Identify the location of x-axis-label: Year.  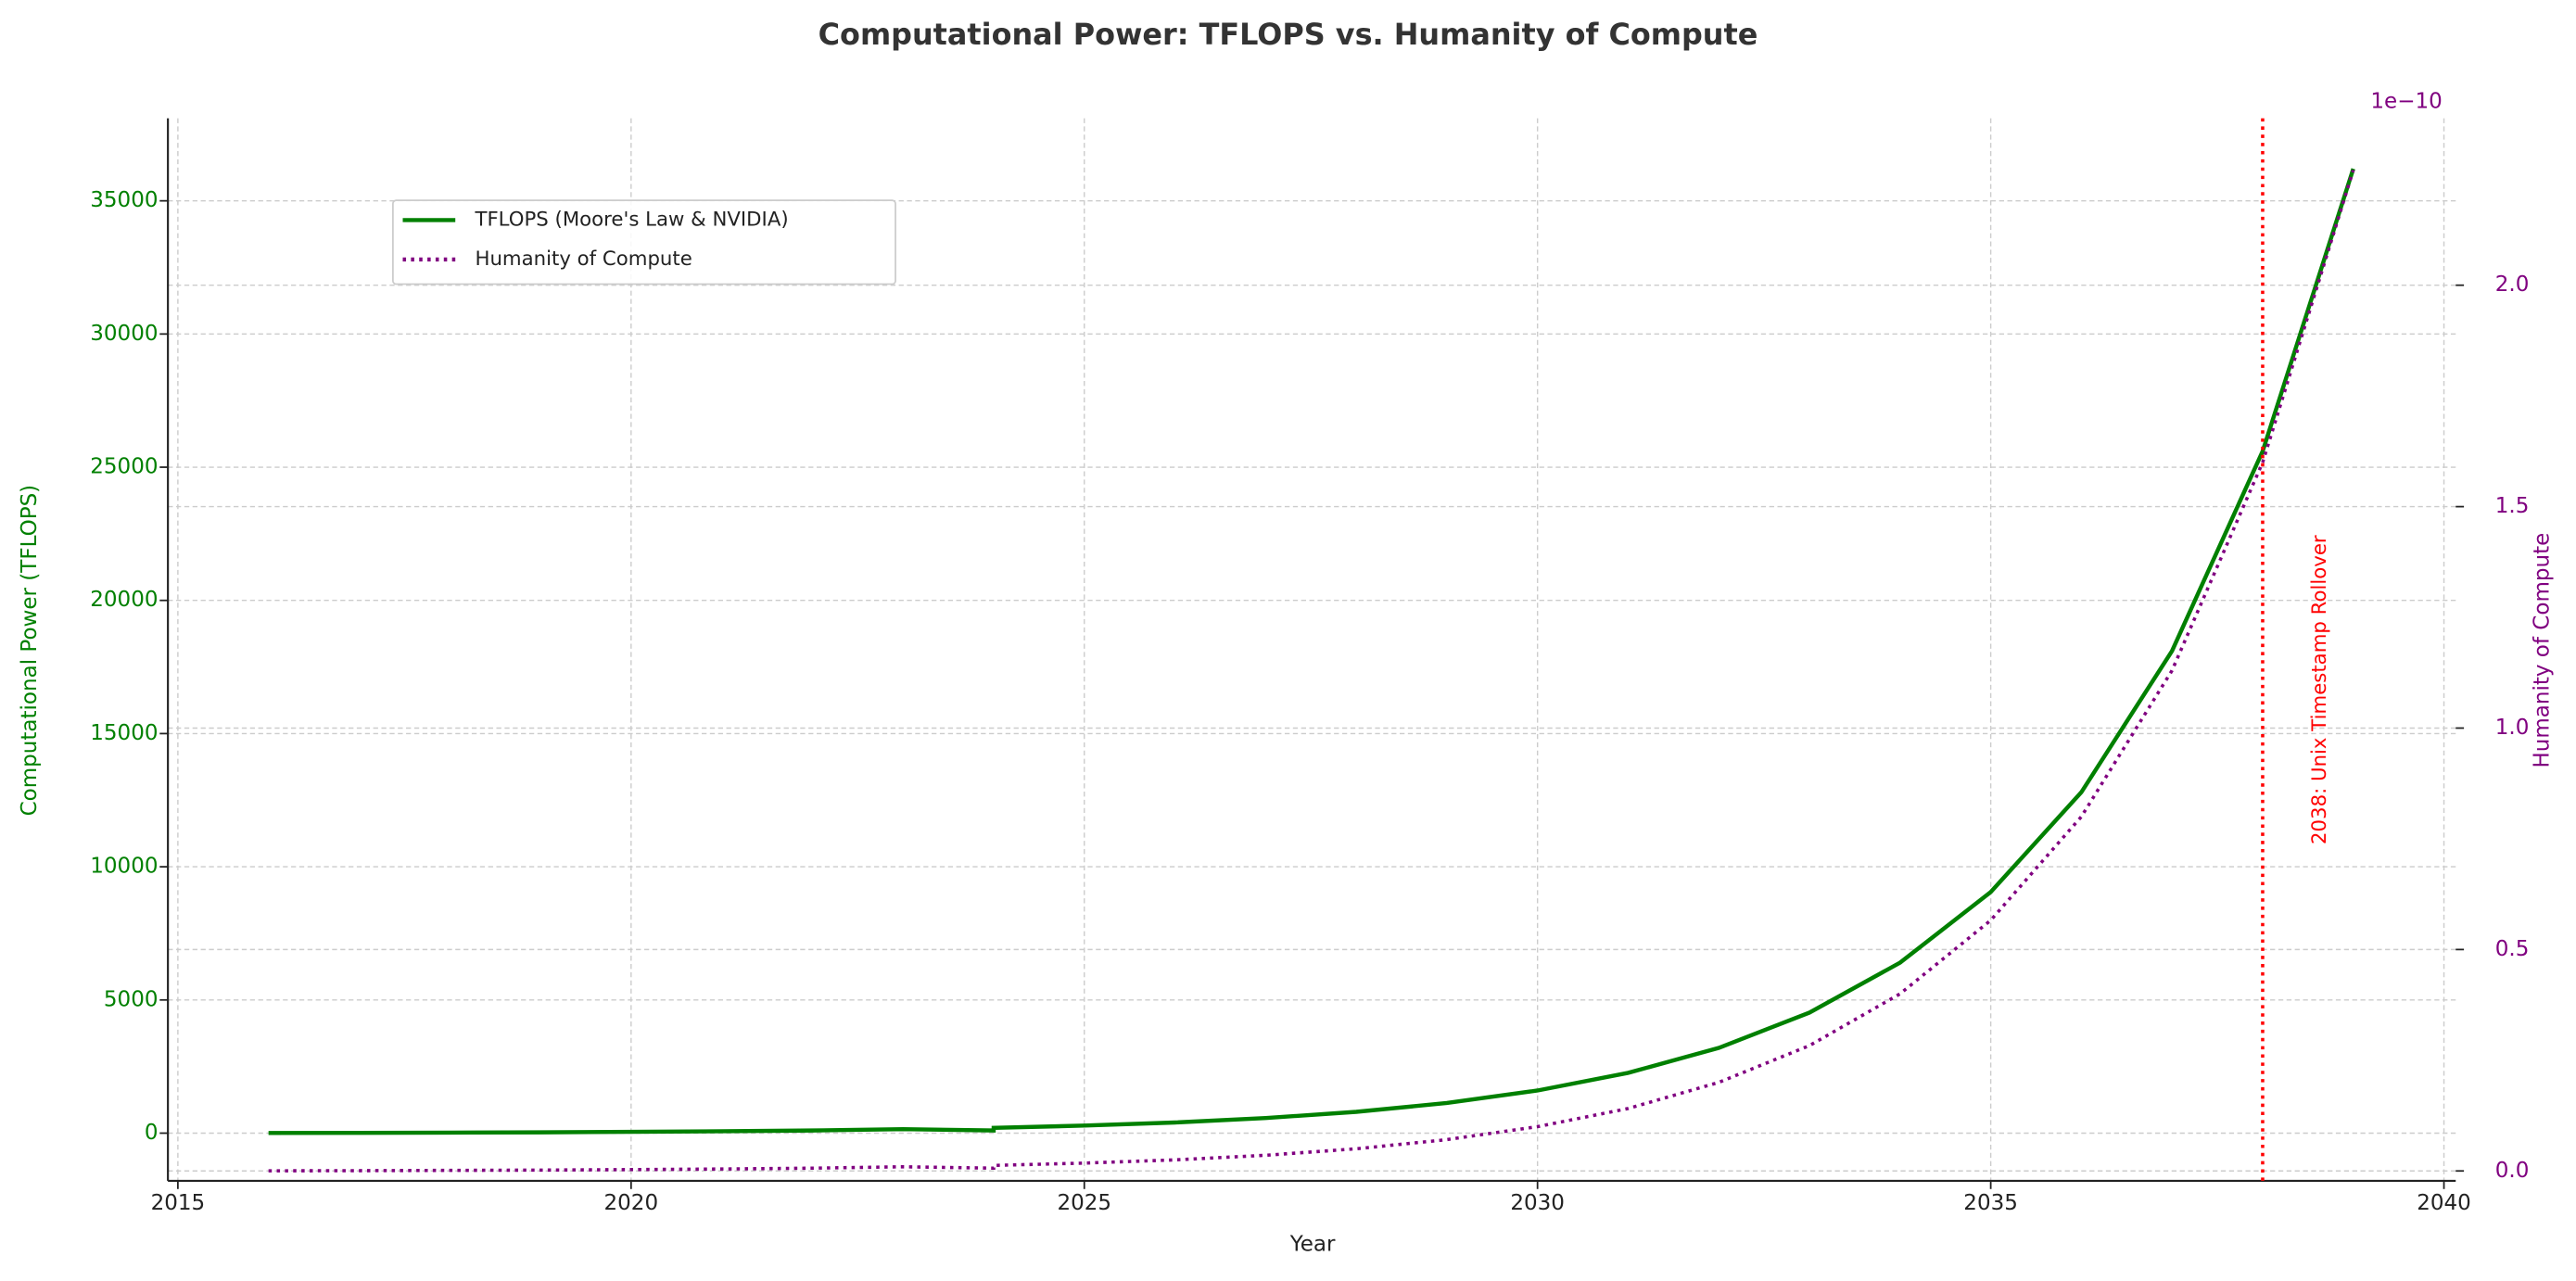
(1312, 1245).